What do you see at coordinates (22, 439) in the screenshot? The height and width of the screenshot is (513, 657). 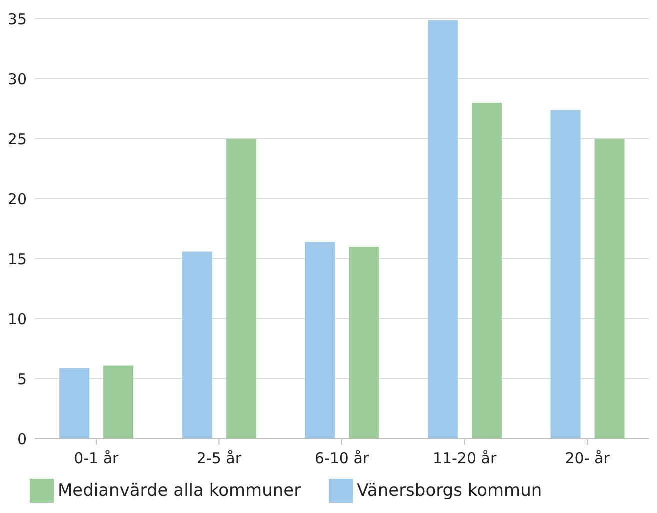 I see `y-tick-label: 0` at bounding box center [22, 439].